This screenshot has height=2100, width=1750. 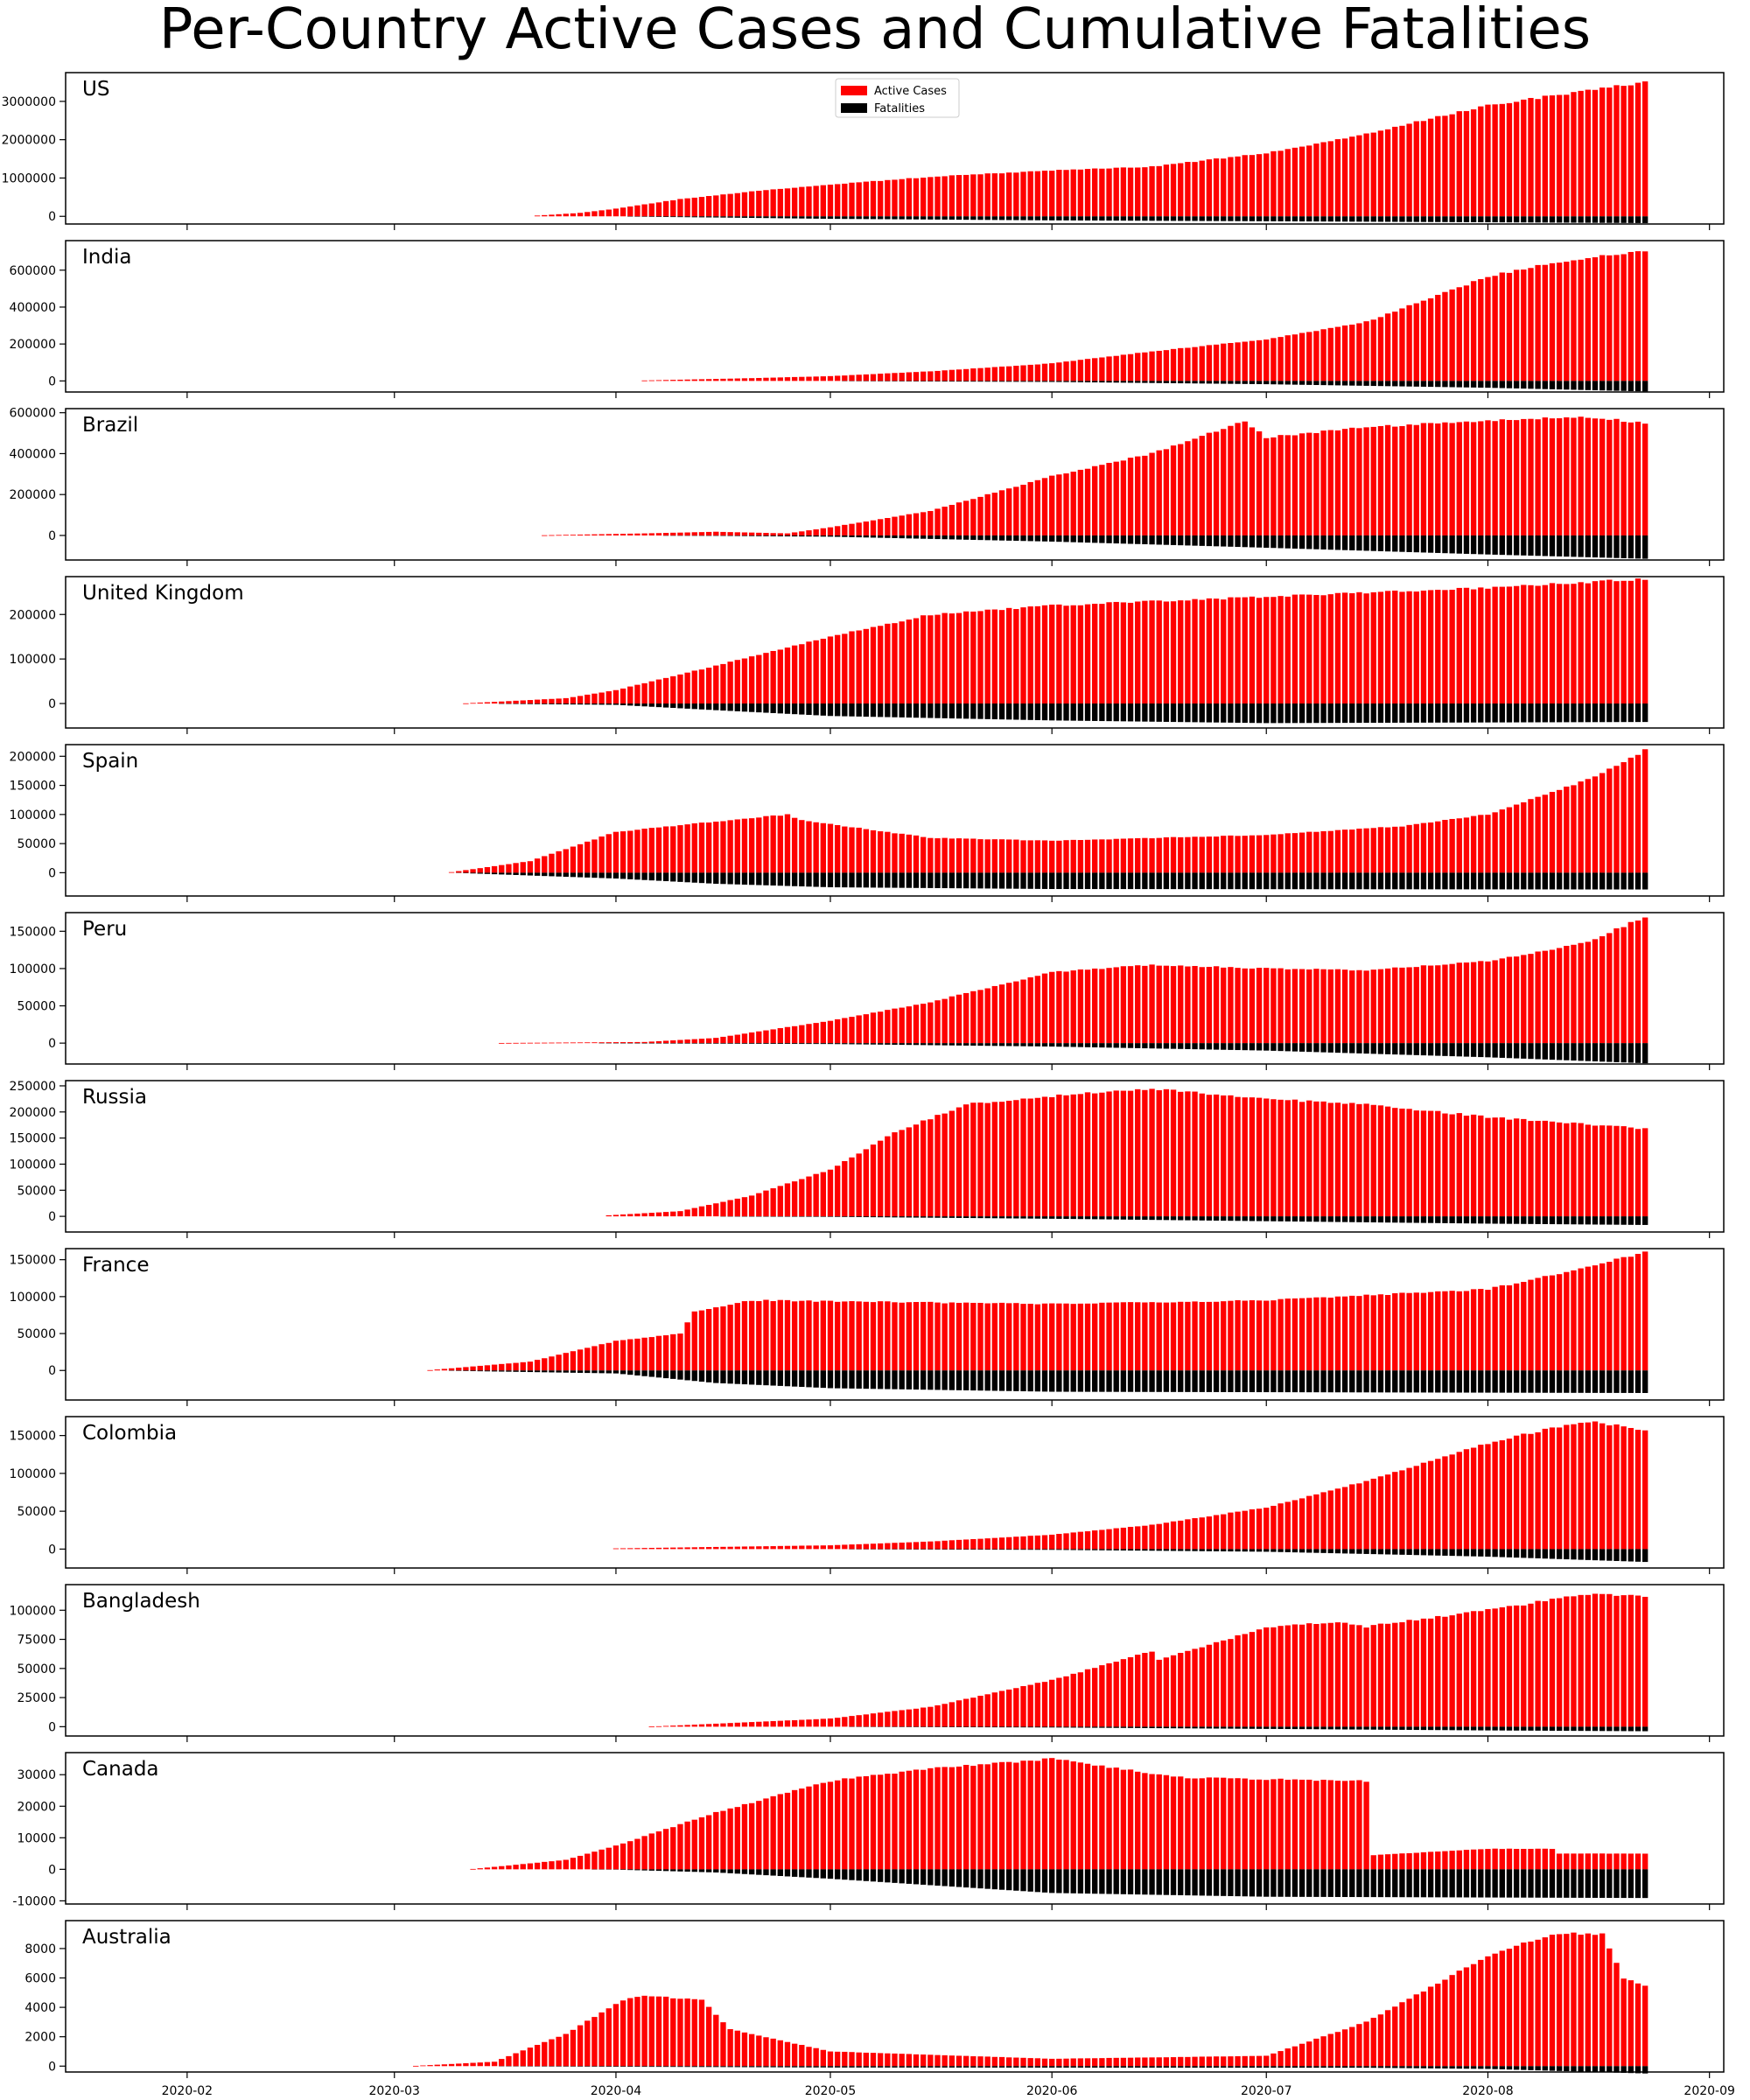 What do you see at coordinates (36, 1512) in the screenshot?
I see `y-tick-label: 50000` at bounding box center [36, 1512].